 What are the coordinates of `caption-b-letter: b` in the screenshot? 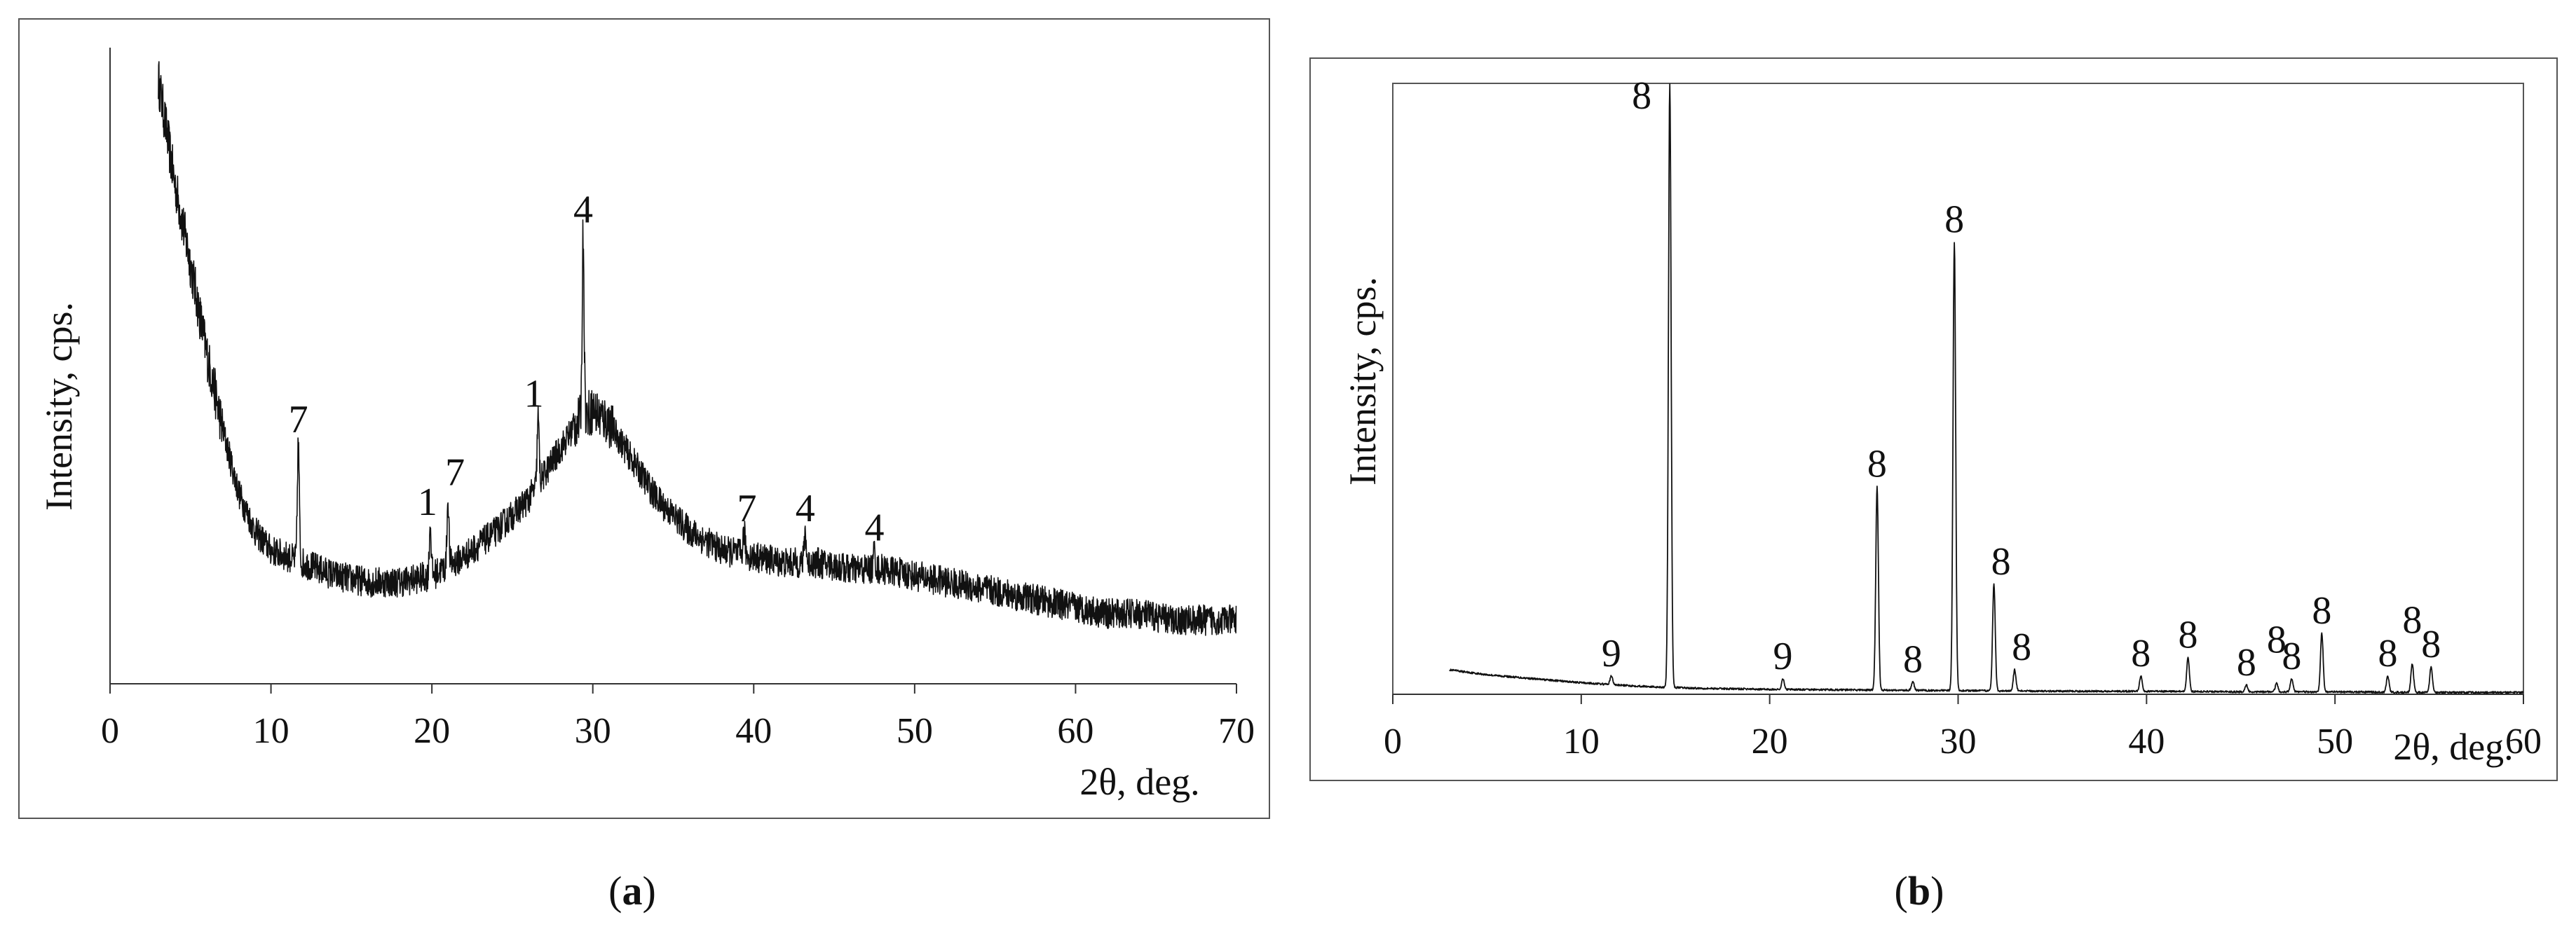 It's located at (1919, 891).